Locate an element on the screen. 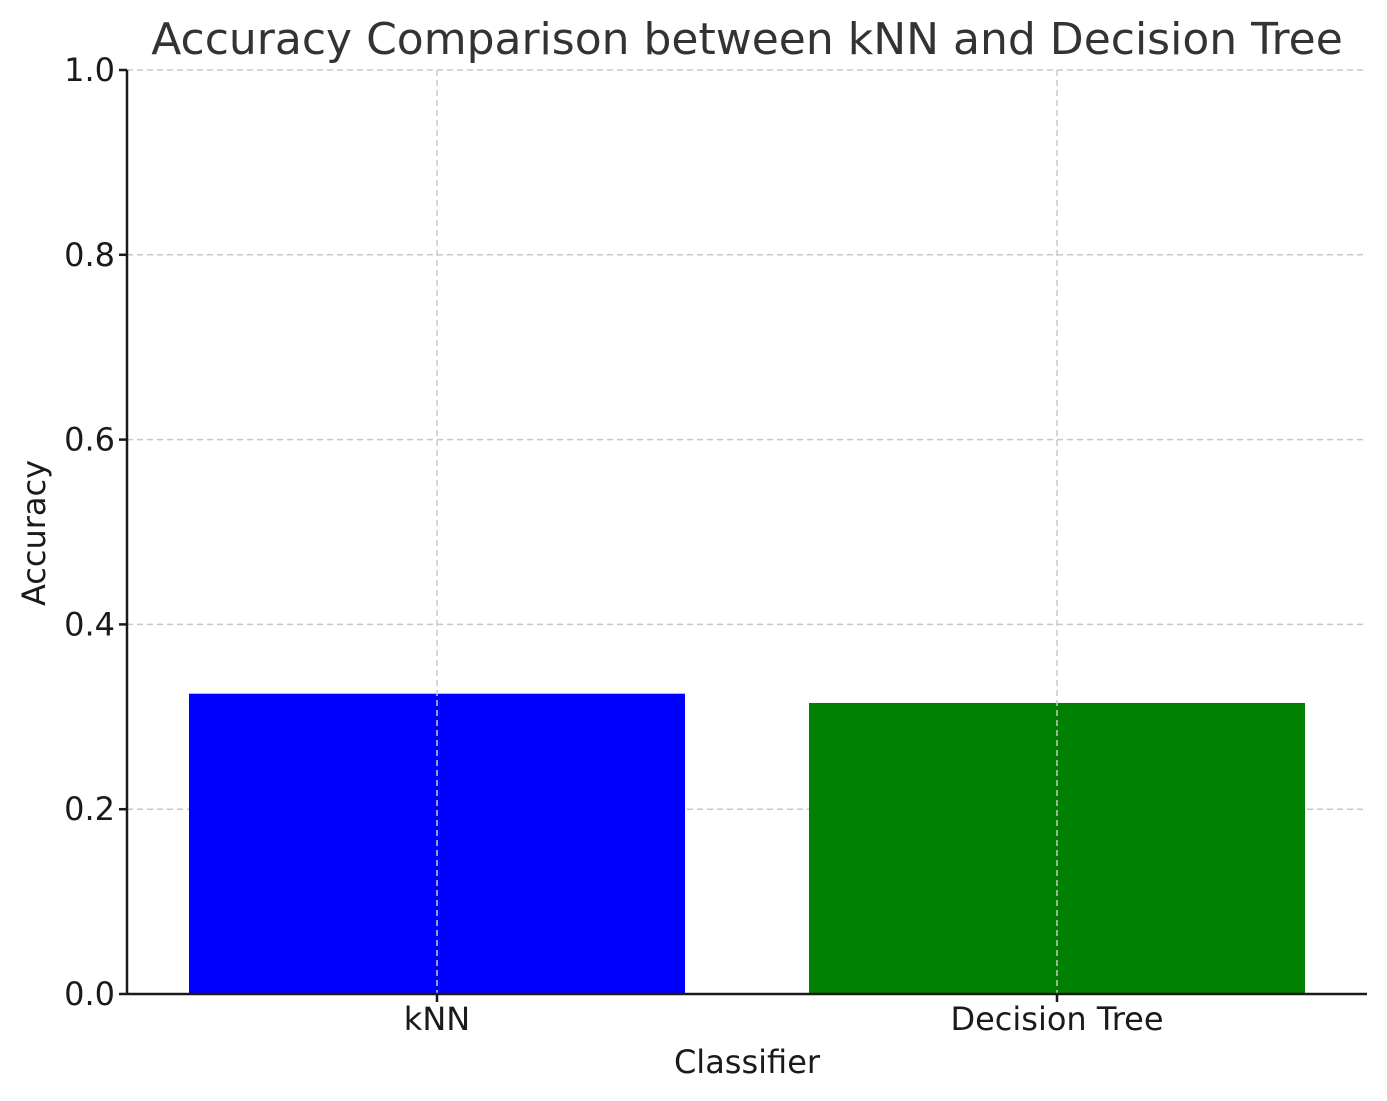 The image size is (1387, 1101). y-tick-label: 0.2 is located at coordinates (89, 809).